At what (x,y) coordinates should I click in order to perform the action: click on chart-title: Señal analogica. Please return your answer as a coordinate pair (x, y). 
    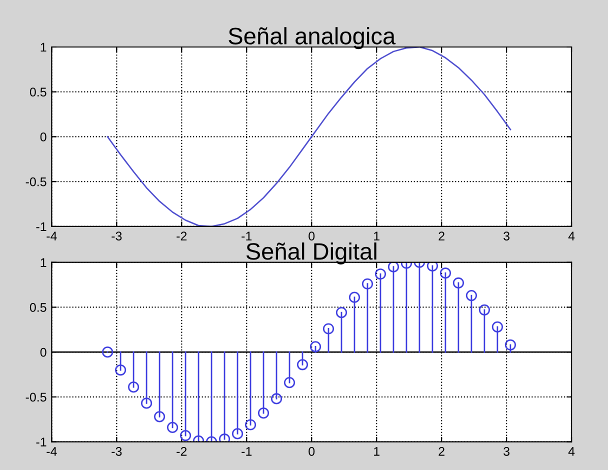
    Looking at the image, I should click on (312, 38).